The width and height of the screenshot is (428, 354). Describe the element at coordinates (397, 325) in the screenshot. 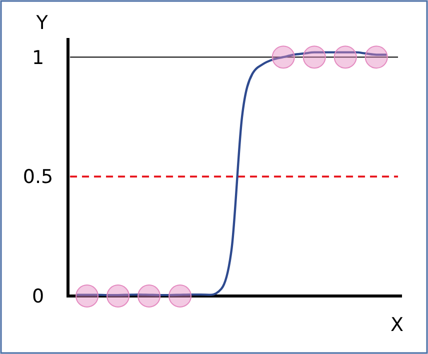

I see `x-axis-title: X` at that location.